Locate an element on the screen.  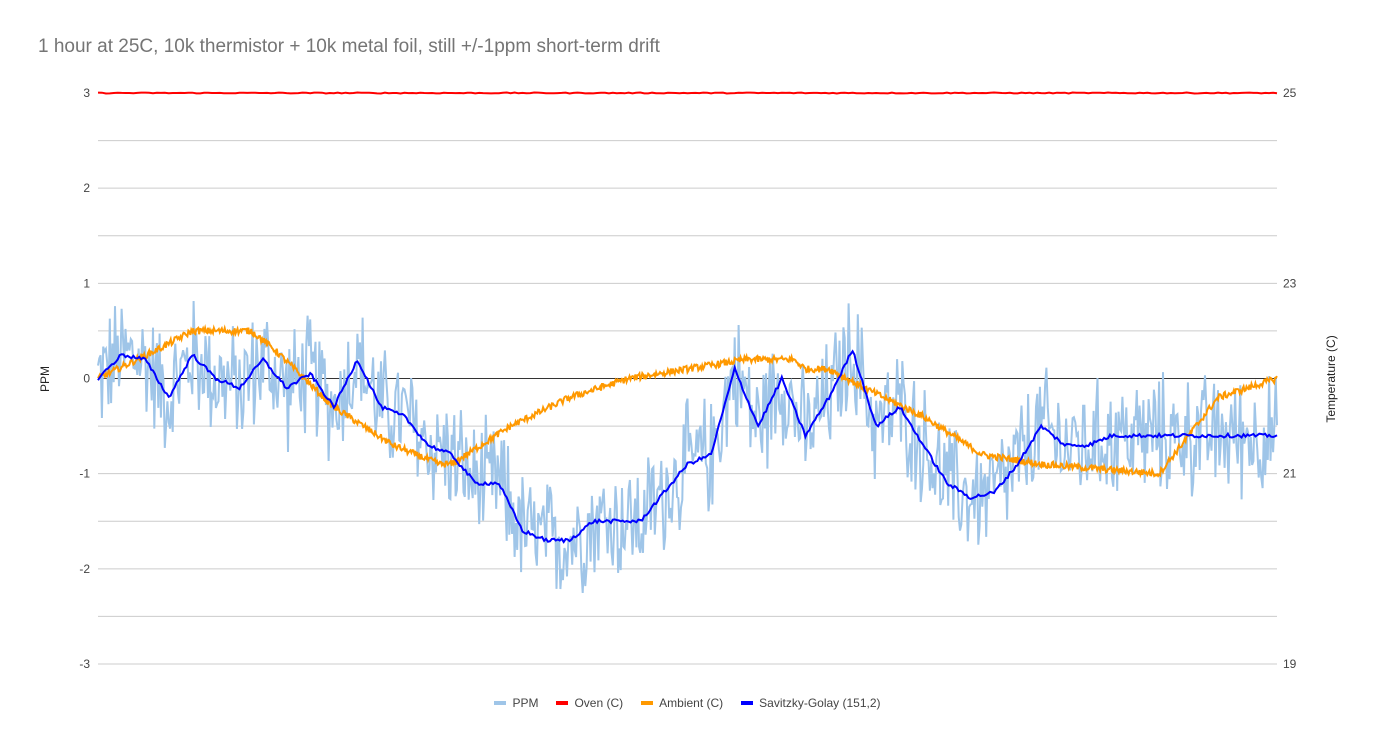
y-left-tick-label: 0 is located at coordinates (86, 379).